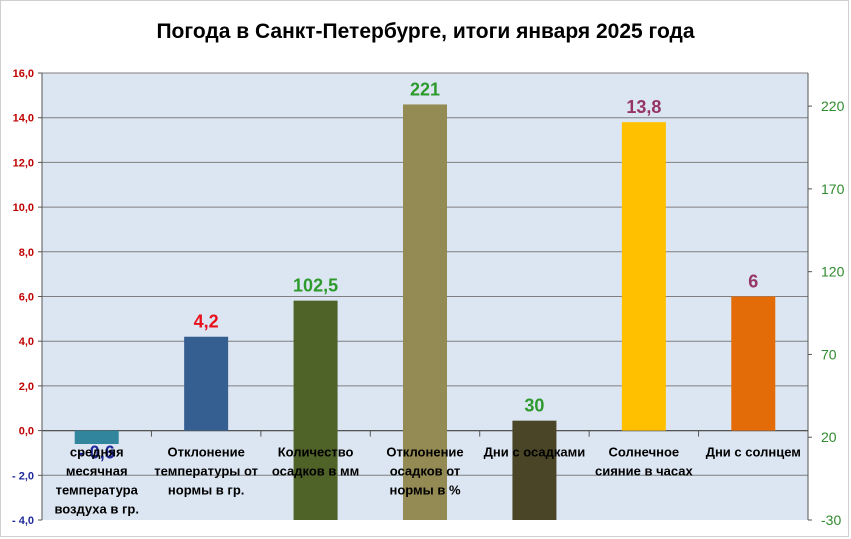 This screenshot has width=851, height=539. I want to click on category-label-line: месячная, so click(97, 471).